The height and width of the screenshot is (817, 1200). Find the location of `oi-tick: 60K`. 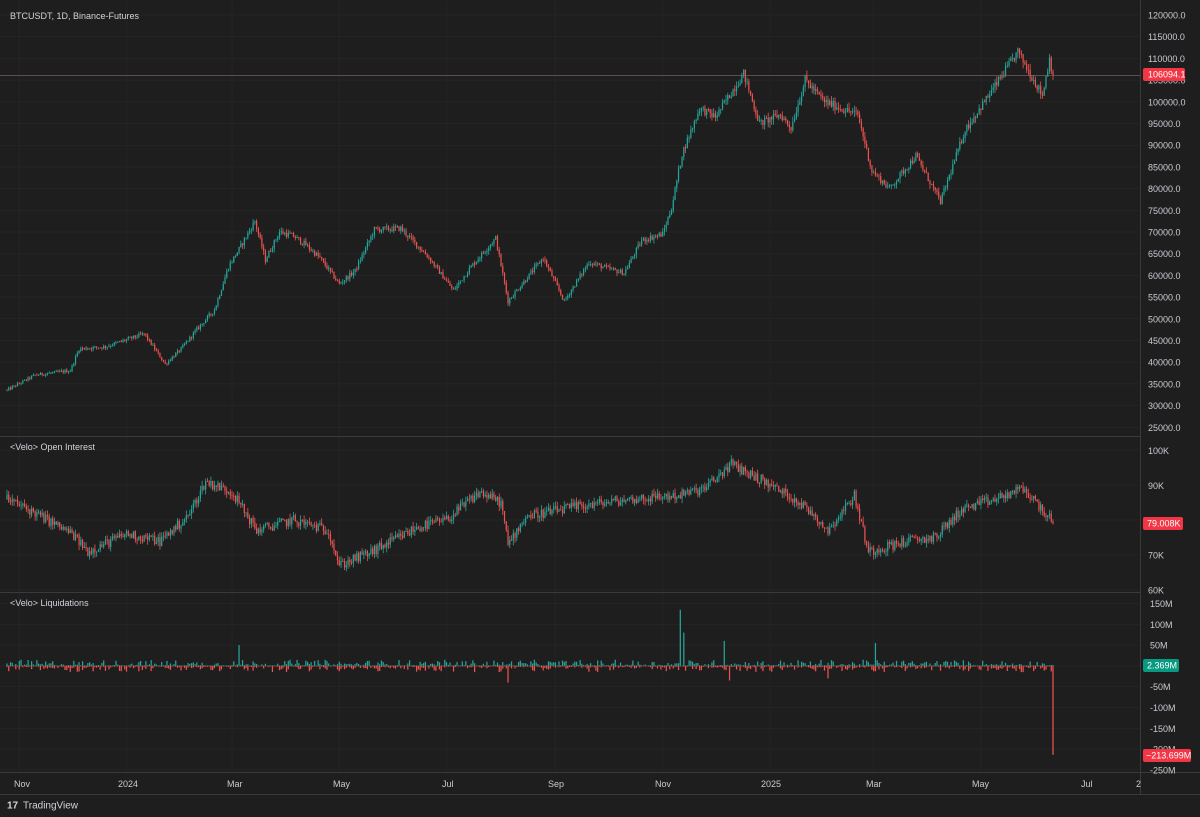

oi-tick: 60K is located at coordinates (1156, 591).